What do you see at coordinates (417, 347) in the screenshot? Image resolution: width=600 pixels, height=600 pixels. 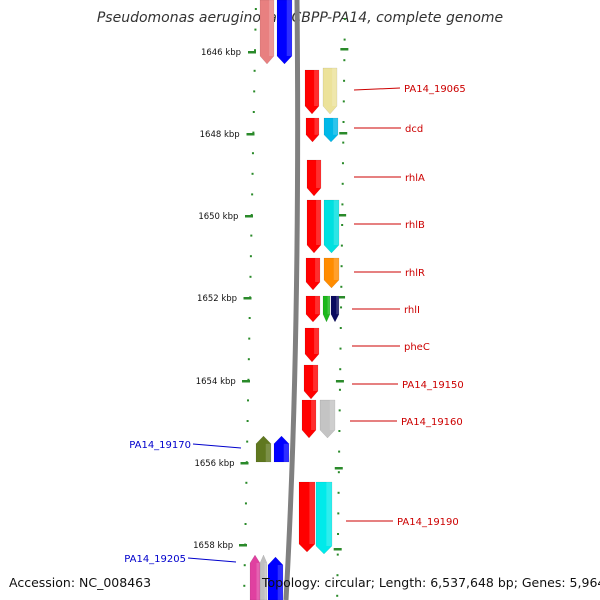 I see `gene-label: pheC` at bounding box center [417, 347].